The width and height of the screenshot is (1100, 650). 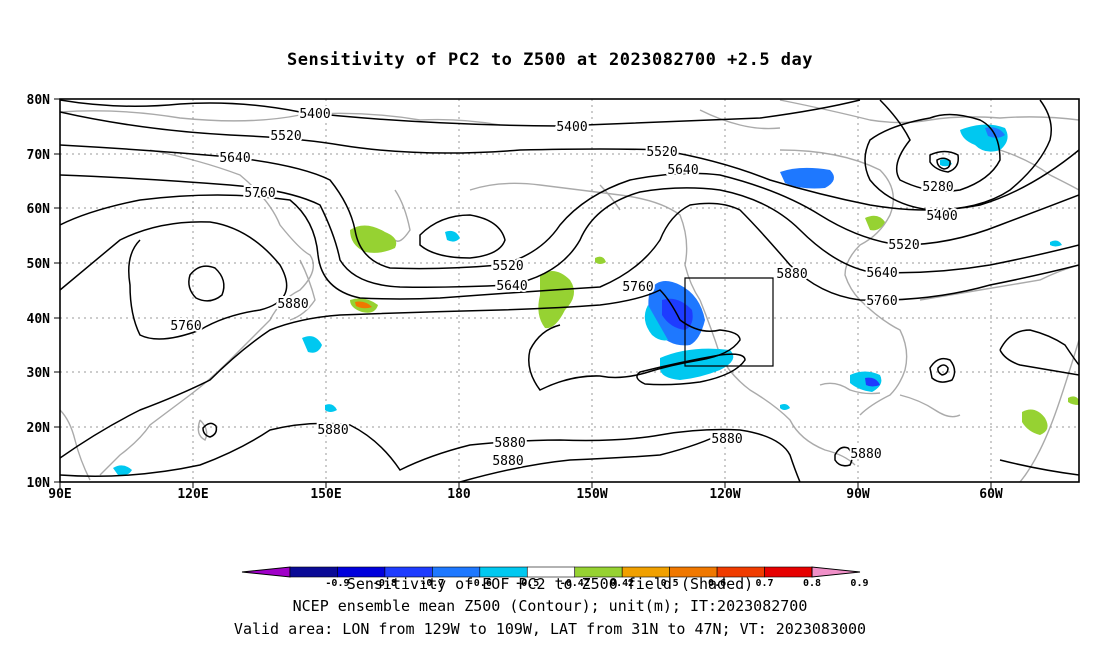 What do you see at coordinates (432, 583) in the screenshot?
I see `colorbar-tick-label: -0.7` at bounding box center [432, 583].